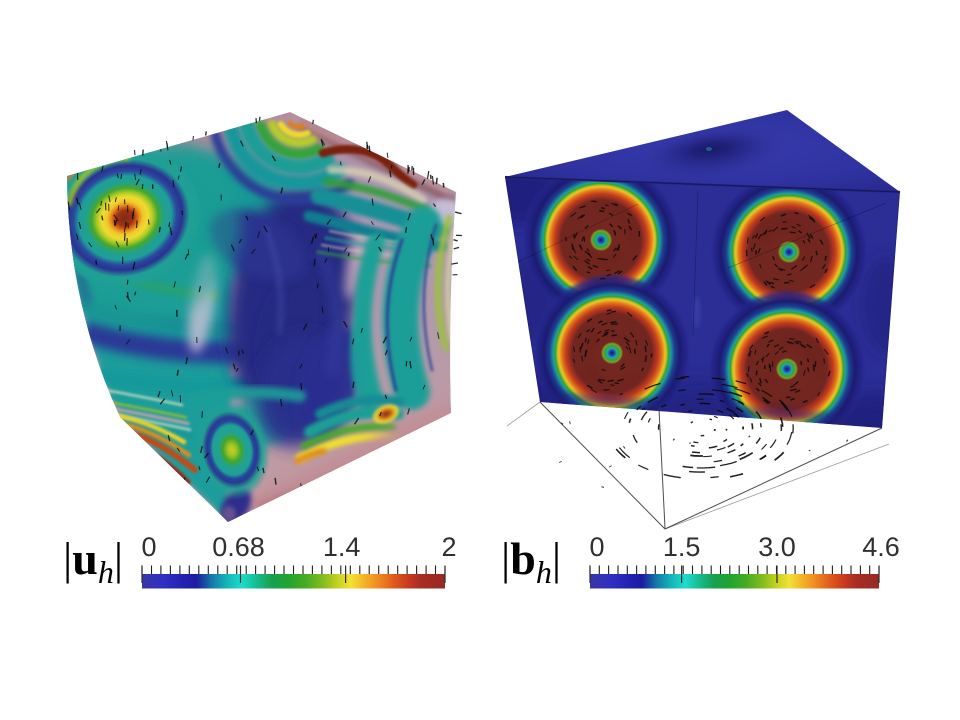  What do you see at coordinates (342, 547) in the screenshot?
I see `svg-text: 1.4` at bounding box center [342, 547].